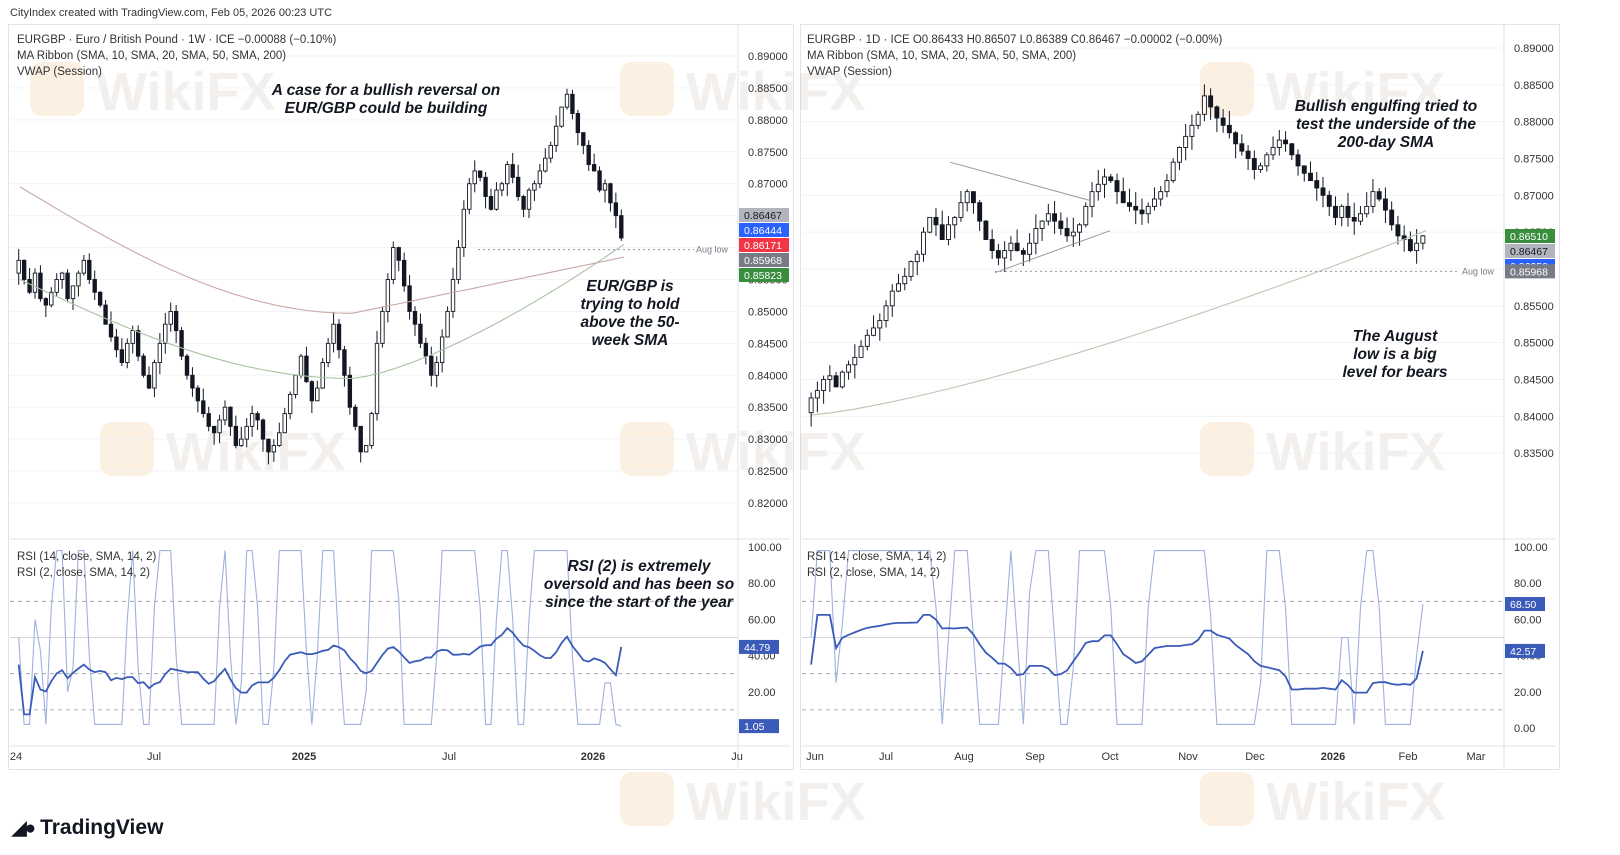  What do you see at coordinates (87, 557) in the screenshot?
I see `left-rsi14-legend: RSI (14, close, SMA, 14, 2)` at bounding box center [87, 557].